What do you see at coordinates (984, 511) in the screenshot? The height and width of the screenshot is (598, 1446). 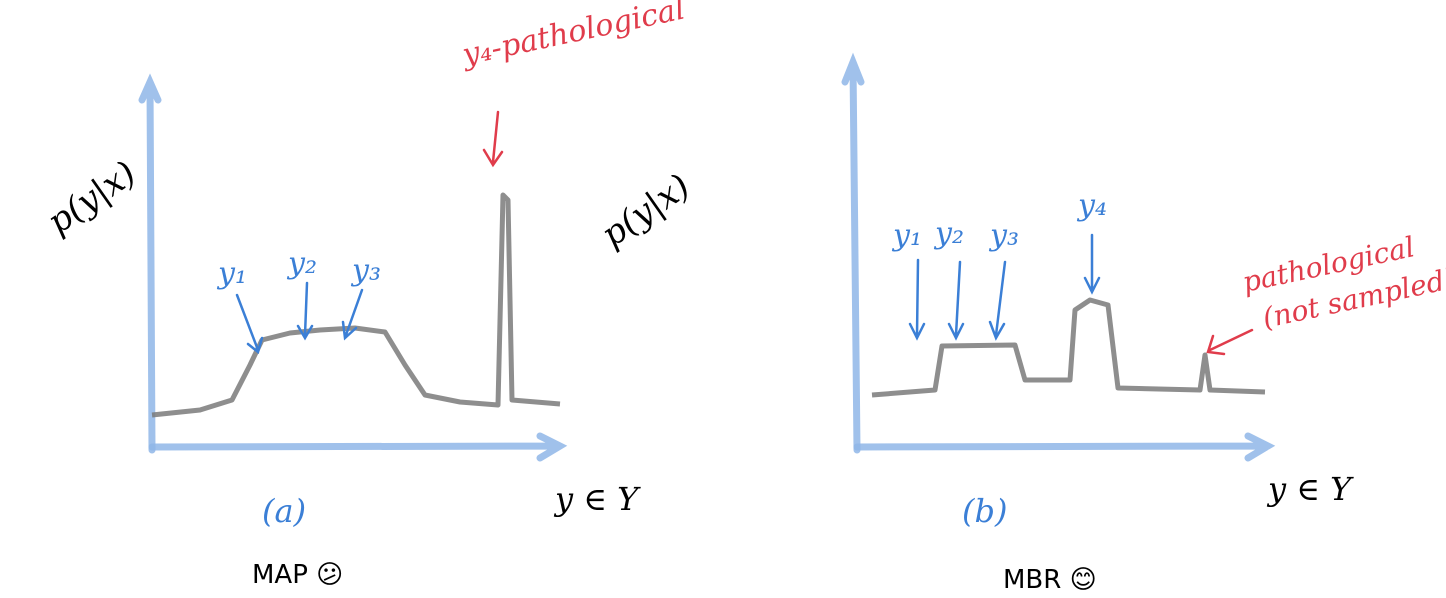 I see `caption: (b)` at bounding box center [984, 511].